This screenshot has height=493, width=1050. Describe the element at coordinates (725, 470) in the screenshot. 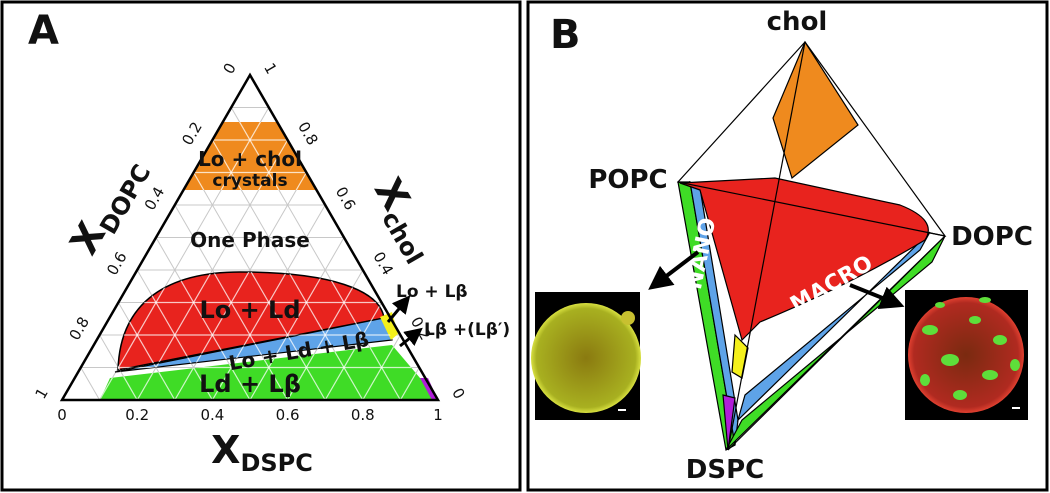

I see `vertex-label: DSPC` at that location.